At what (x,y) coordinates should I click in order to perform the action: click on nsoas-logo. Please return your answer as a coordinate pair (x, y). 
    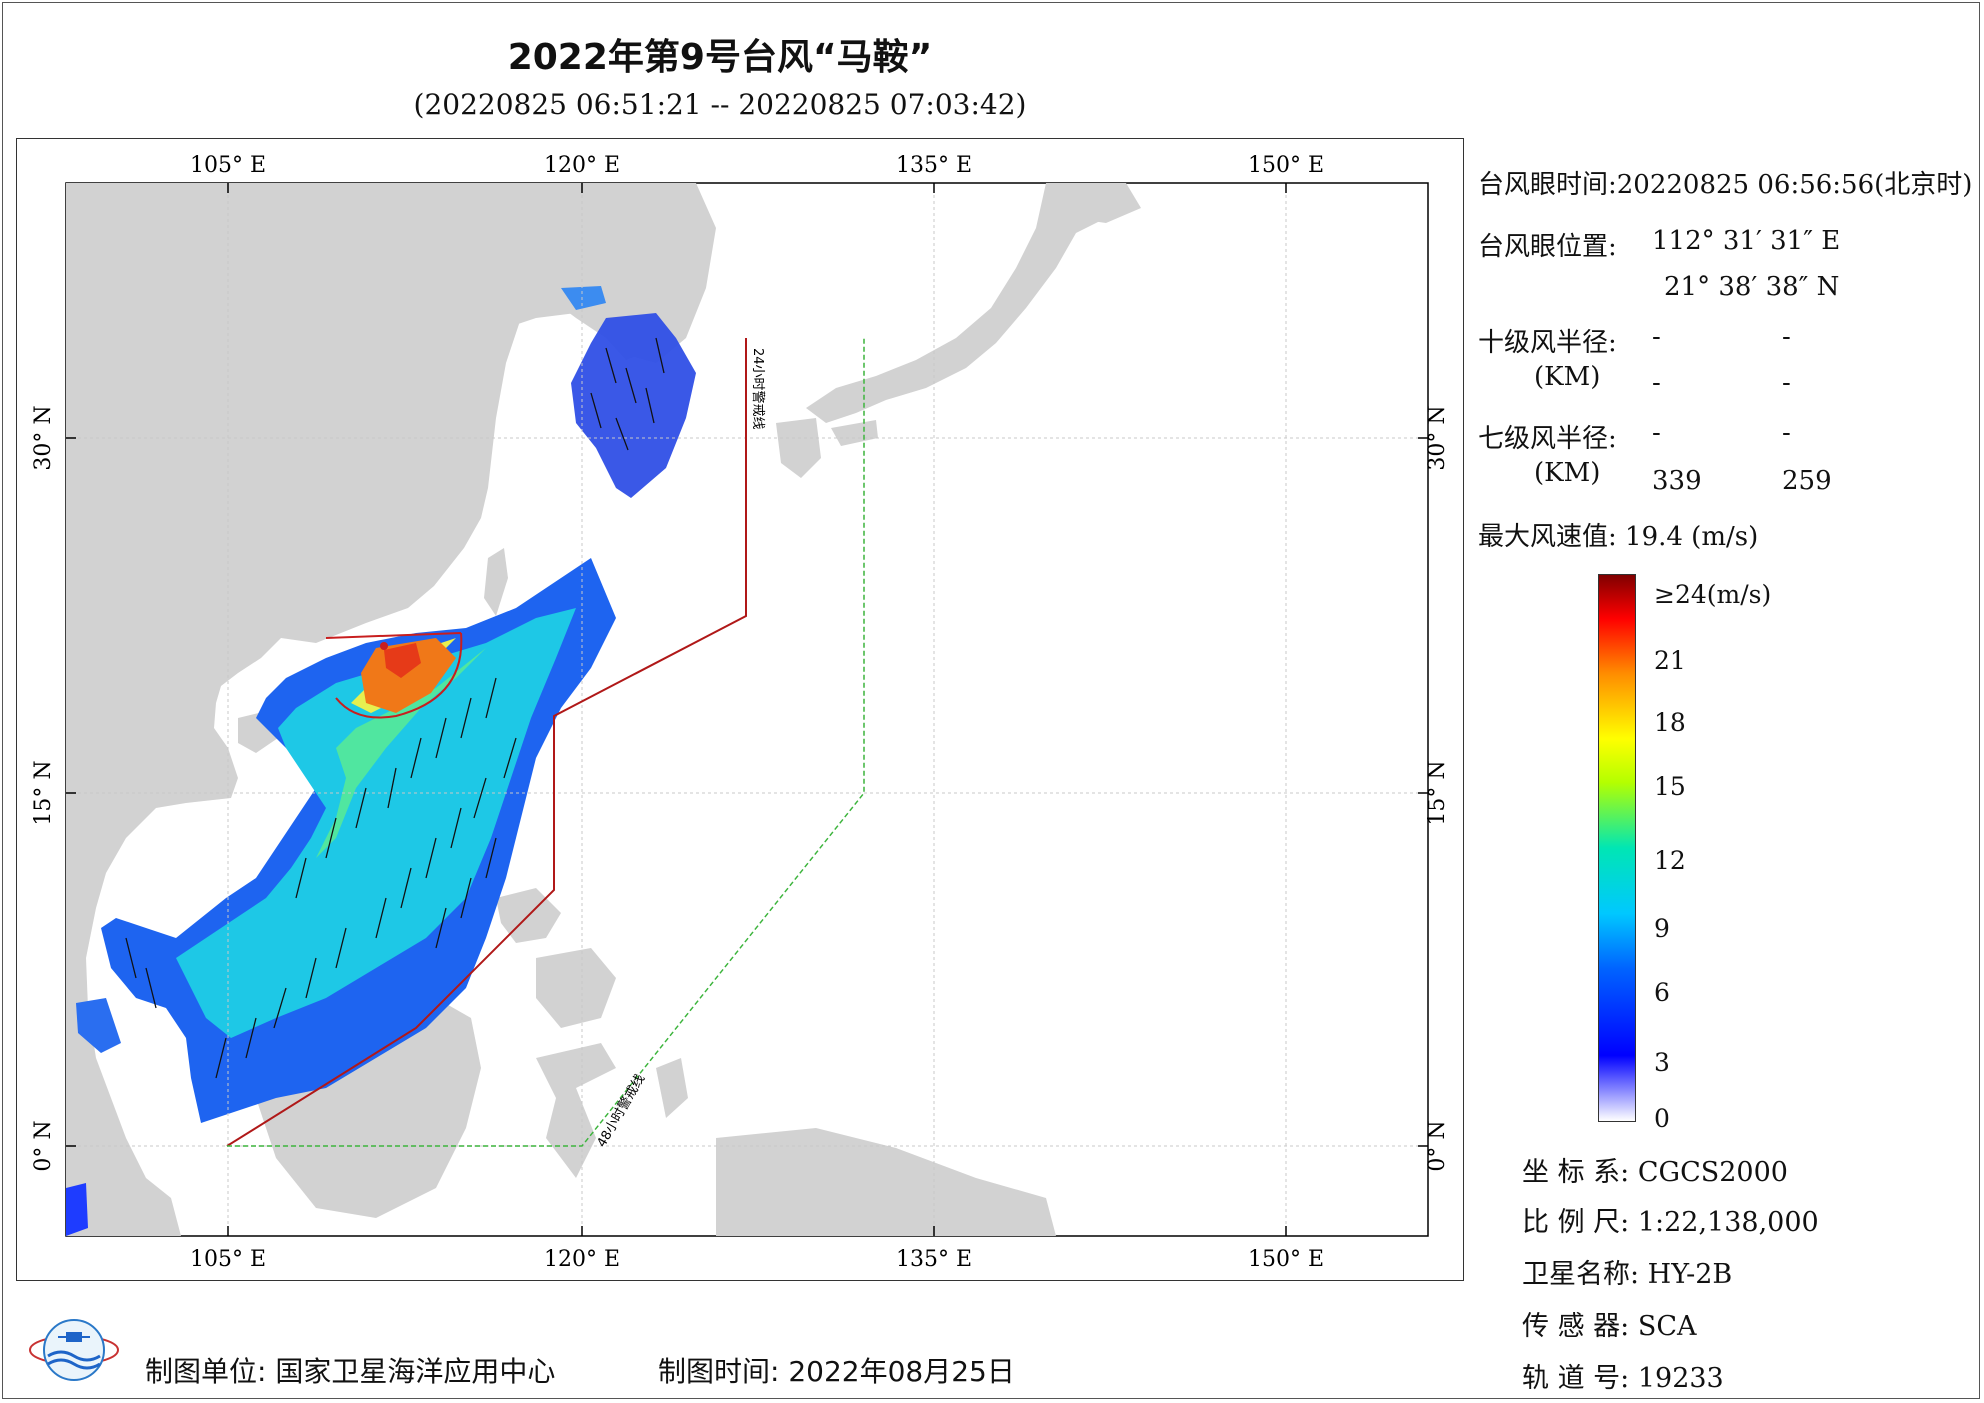
    Looking at the image, I should click on (74, 1350).